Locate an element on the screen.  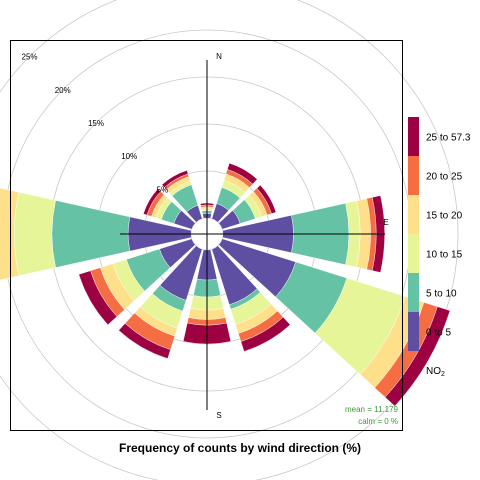
legend-label: 10 to 15 is located at coordinates (444, 255).